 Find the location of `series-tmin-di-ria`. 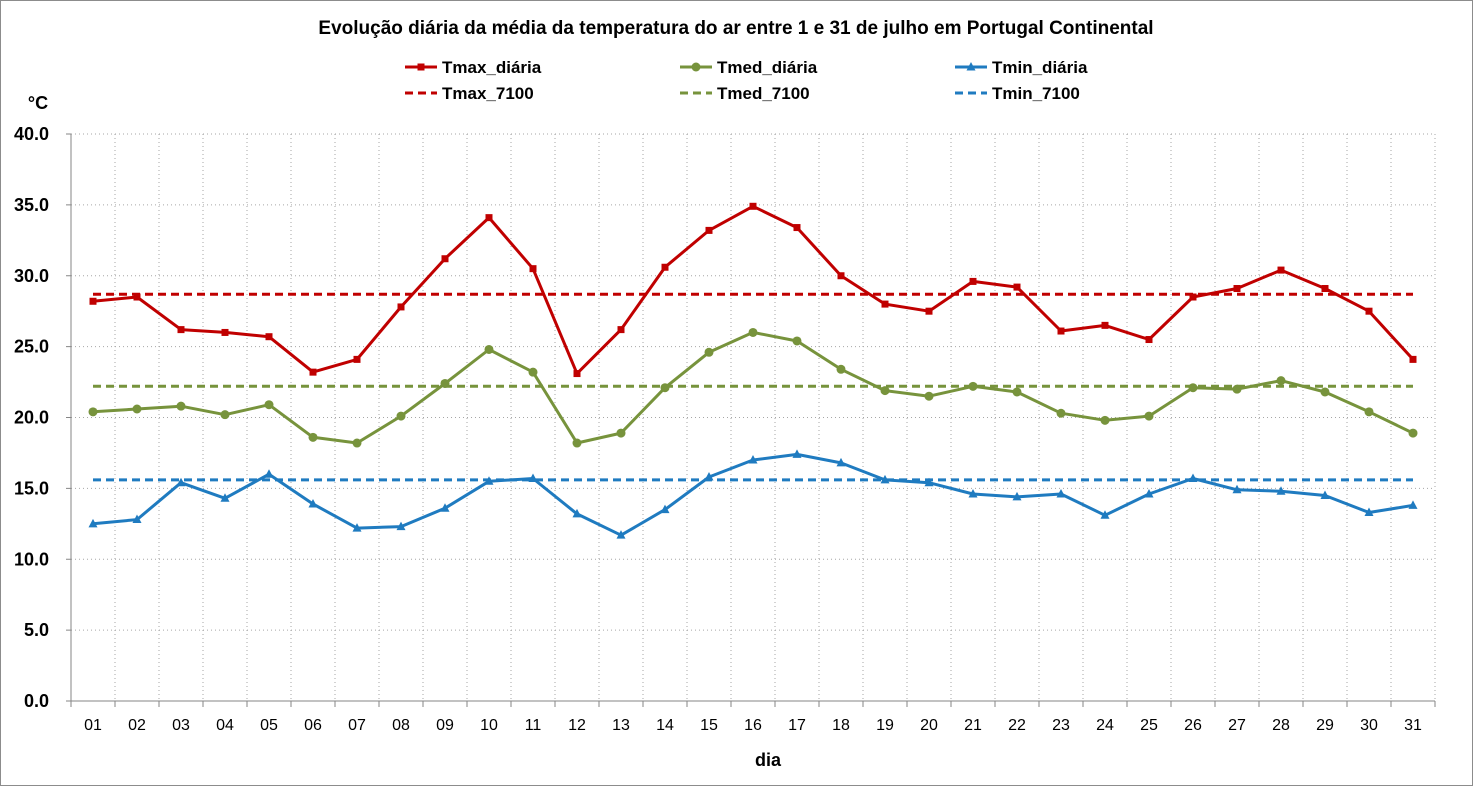

series-tmin-di-ria is located at coordinates (753, 494).